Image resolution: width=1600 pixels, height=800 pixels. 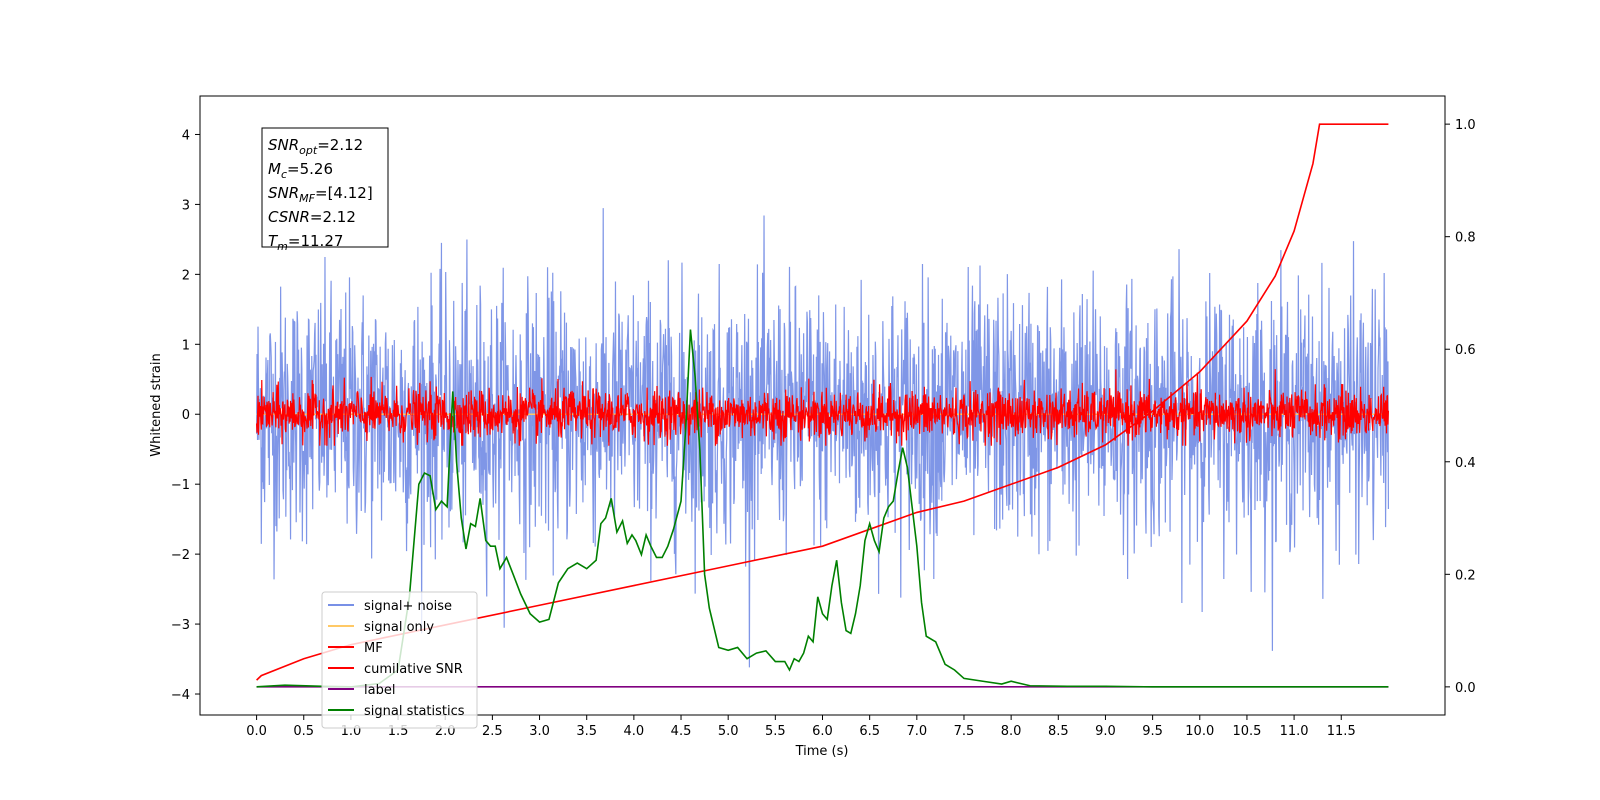 What do you see at coordinates (180, 695) in the screenshot?
I see `y-tick-label: −4` at bounding box center [180, 695].